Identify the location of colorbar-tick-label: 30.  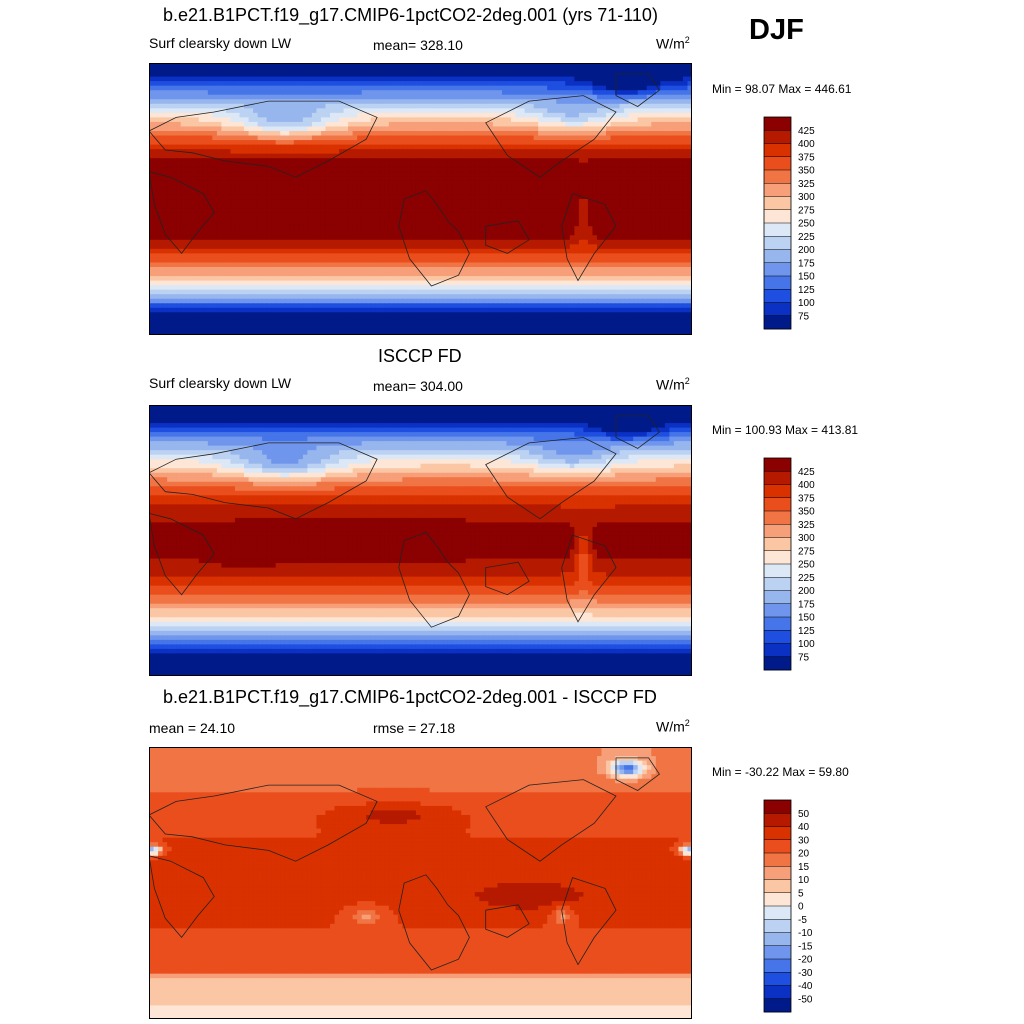
(804, 840).